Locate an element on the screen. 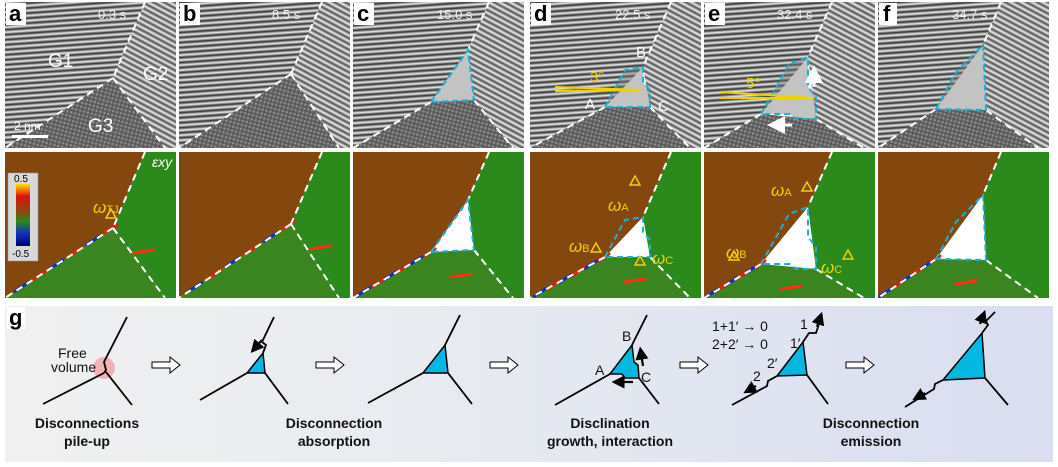 The height and width of the screenshot is (467, 1058). colorbar: 0.5 -0.5 is located at coordinates (23, 217).